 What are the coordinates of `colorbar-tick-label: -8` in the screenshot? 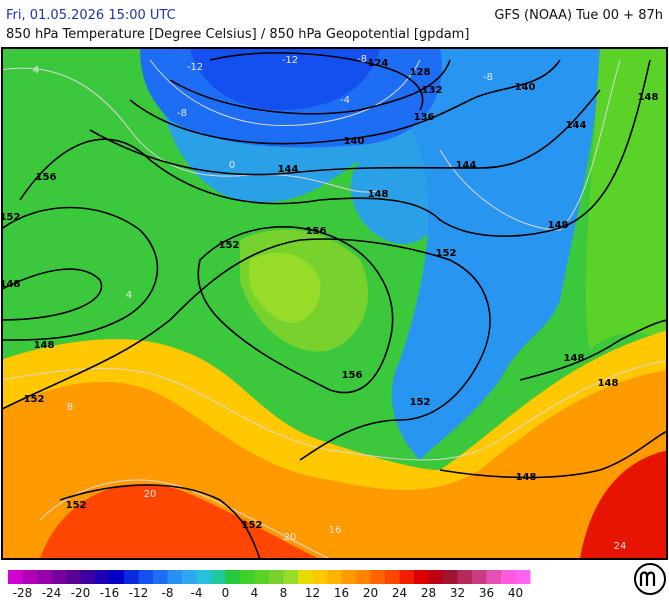 It's located at (168, 593).